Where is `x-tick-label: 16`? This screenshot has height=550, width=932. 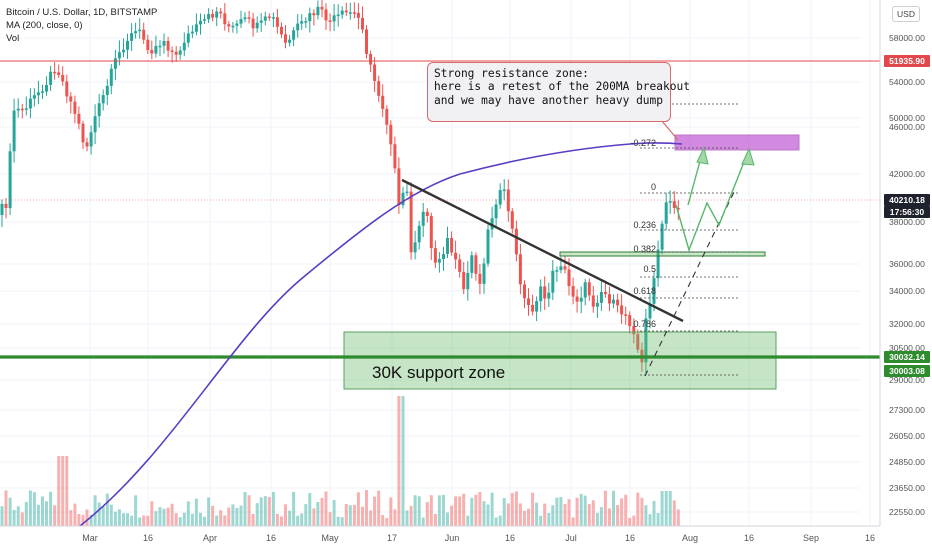
x-tick-label: 16 is located at coordinates (271, 538).